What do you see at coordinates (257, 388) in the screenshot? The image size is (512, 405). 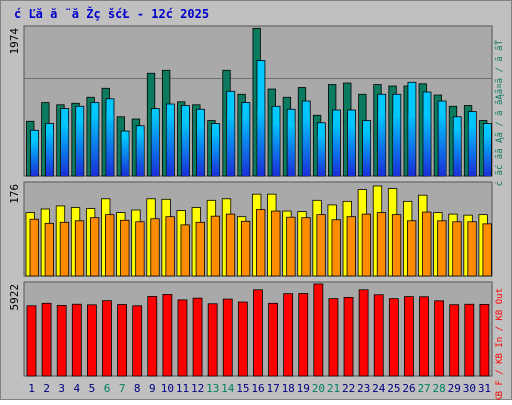 I see `x-tick-day-16: 16` at bounding box center [257, 388].